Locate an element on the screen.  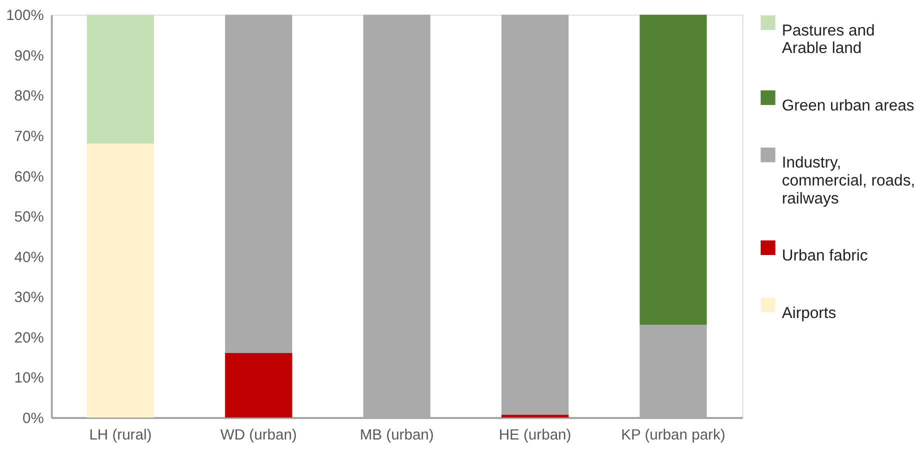
y-tick-label: 50% is located at coordinates (29, 218).